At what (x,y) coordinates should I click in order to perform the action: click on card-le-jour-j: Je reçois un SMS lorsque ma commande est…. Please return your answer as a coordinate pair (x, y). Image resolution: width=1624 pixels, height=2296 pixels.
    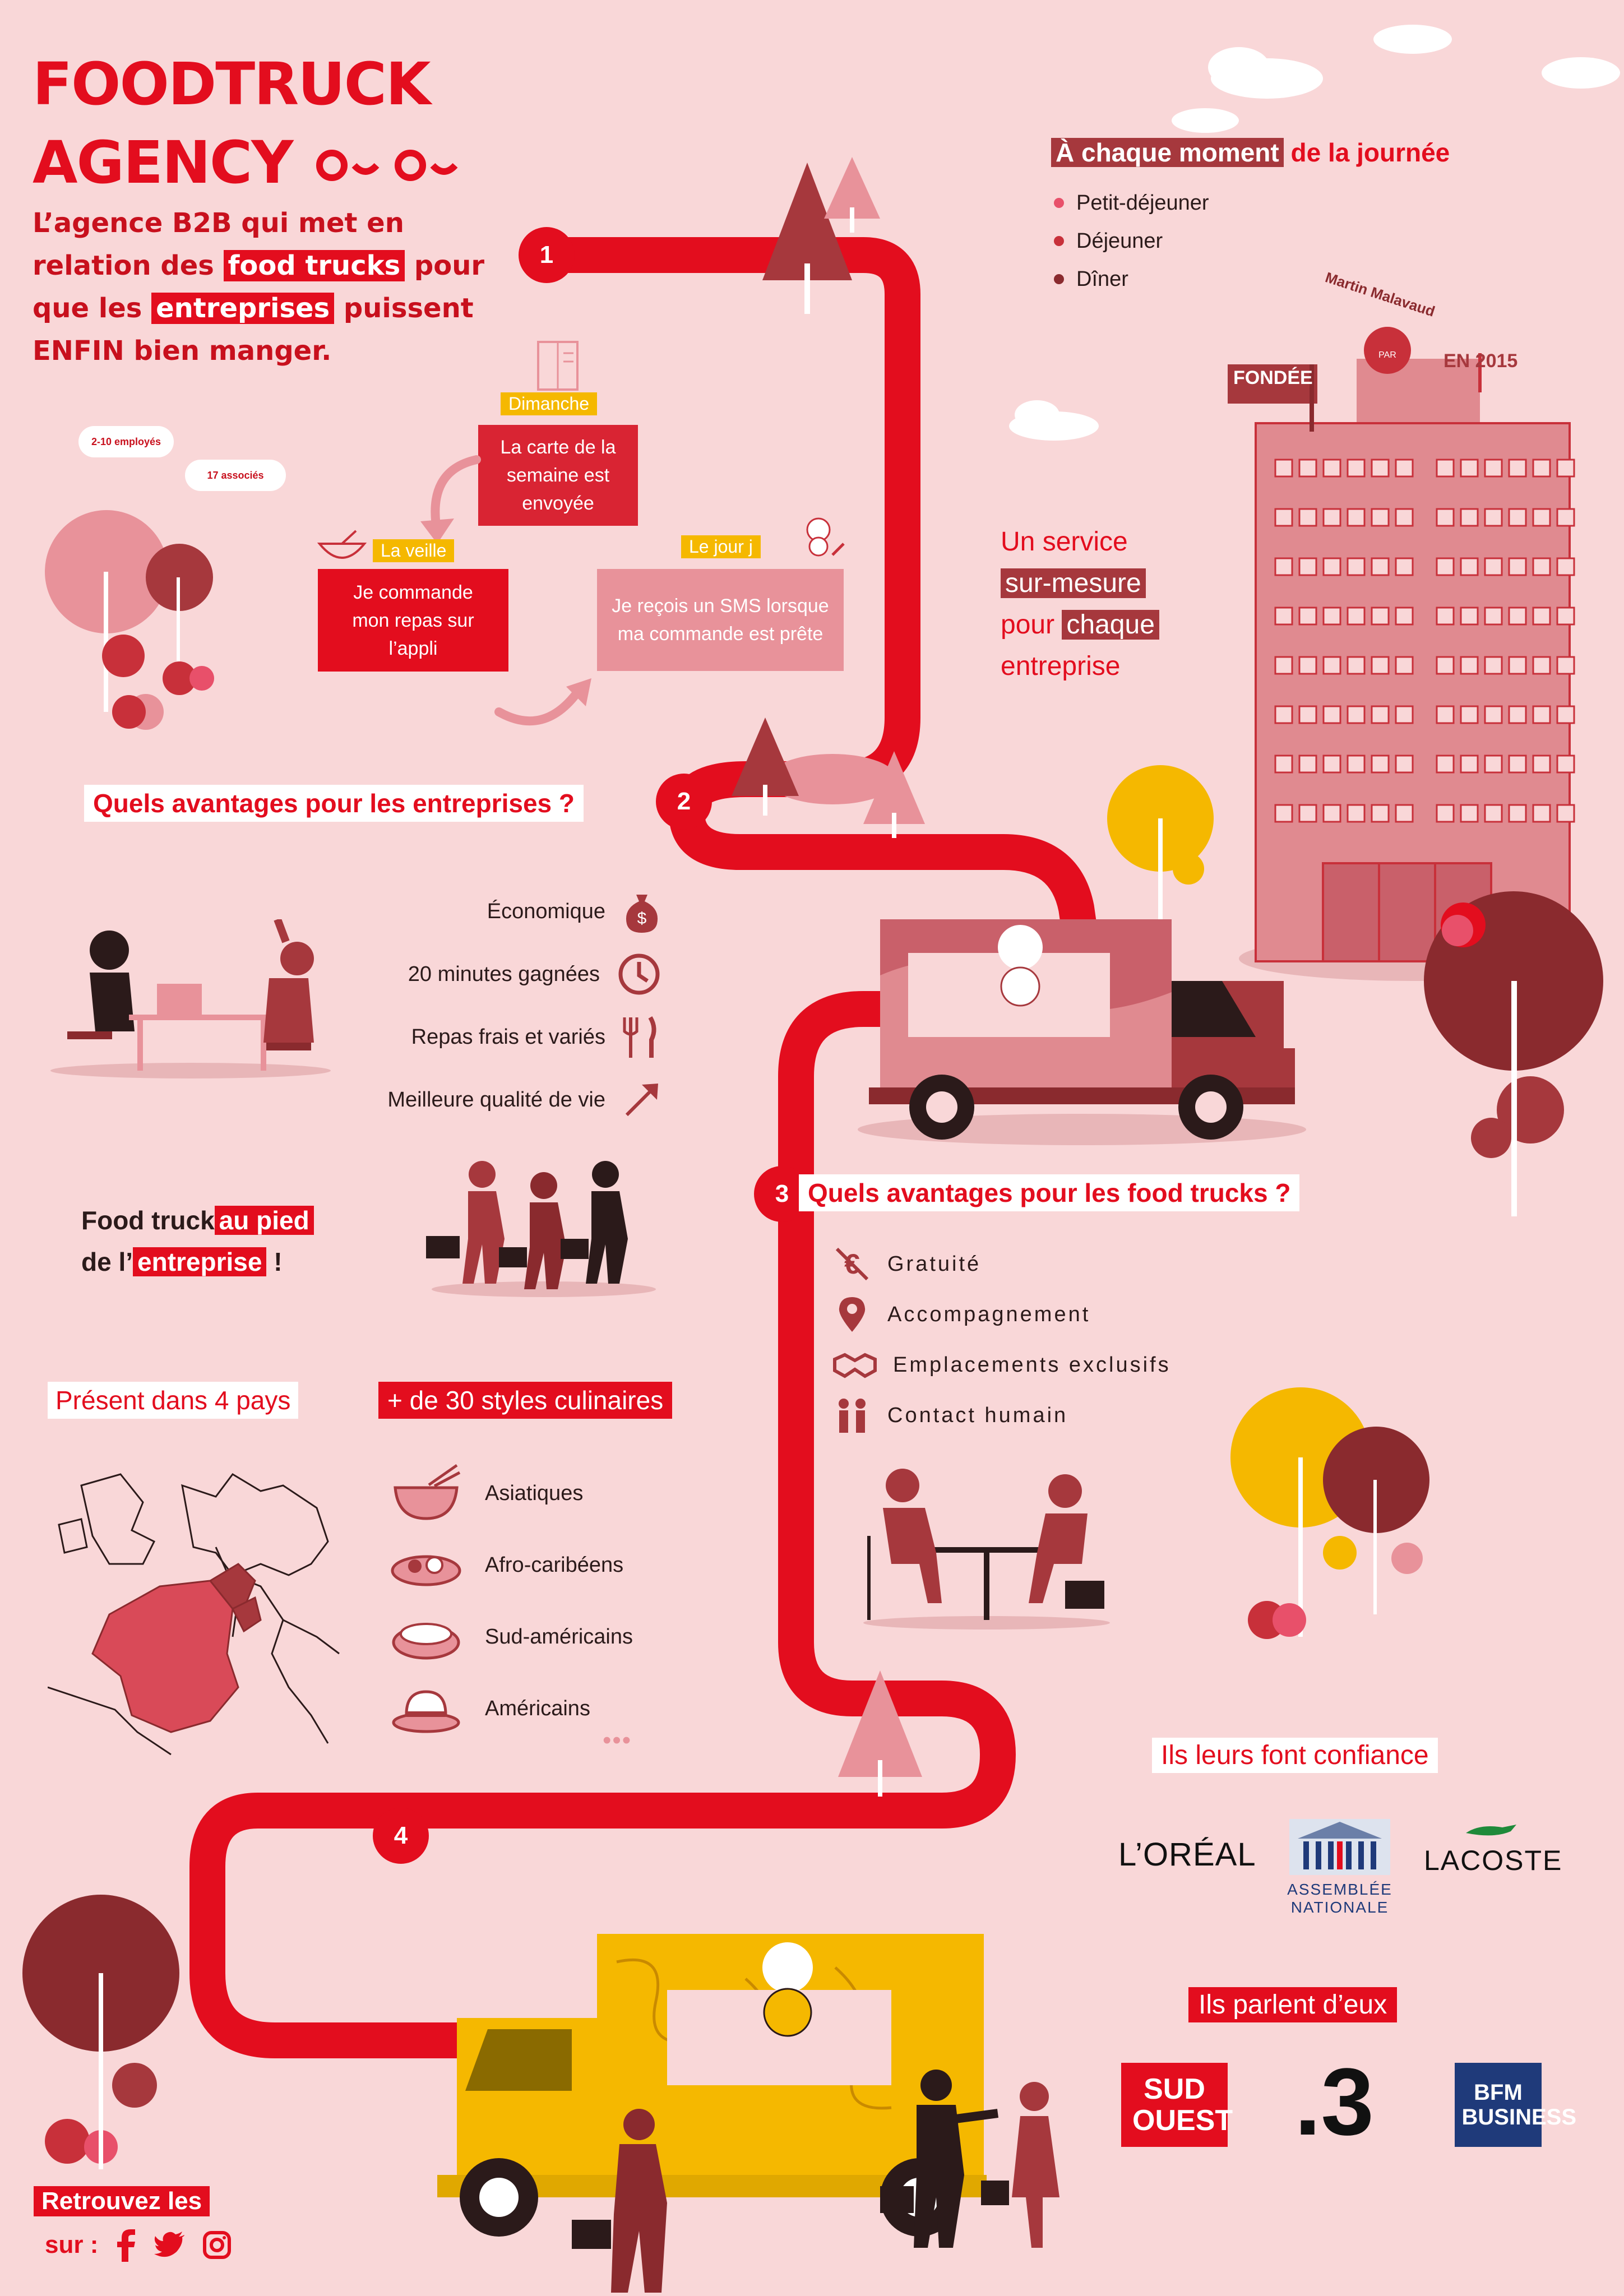
    Looking at the image, I should click on (720, 620).